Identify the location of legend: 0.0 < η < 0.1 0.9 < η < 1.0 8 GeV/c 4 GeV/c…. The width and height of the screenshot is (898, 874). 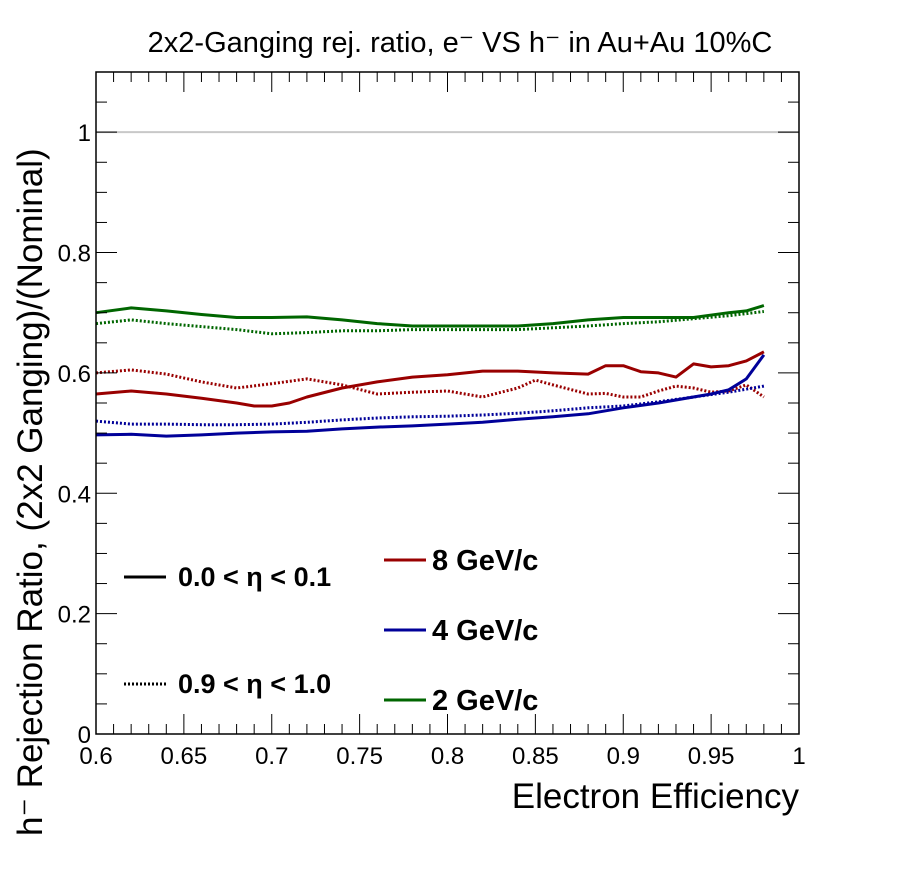
(331, 631).